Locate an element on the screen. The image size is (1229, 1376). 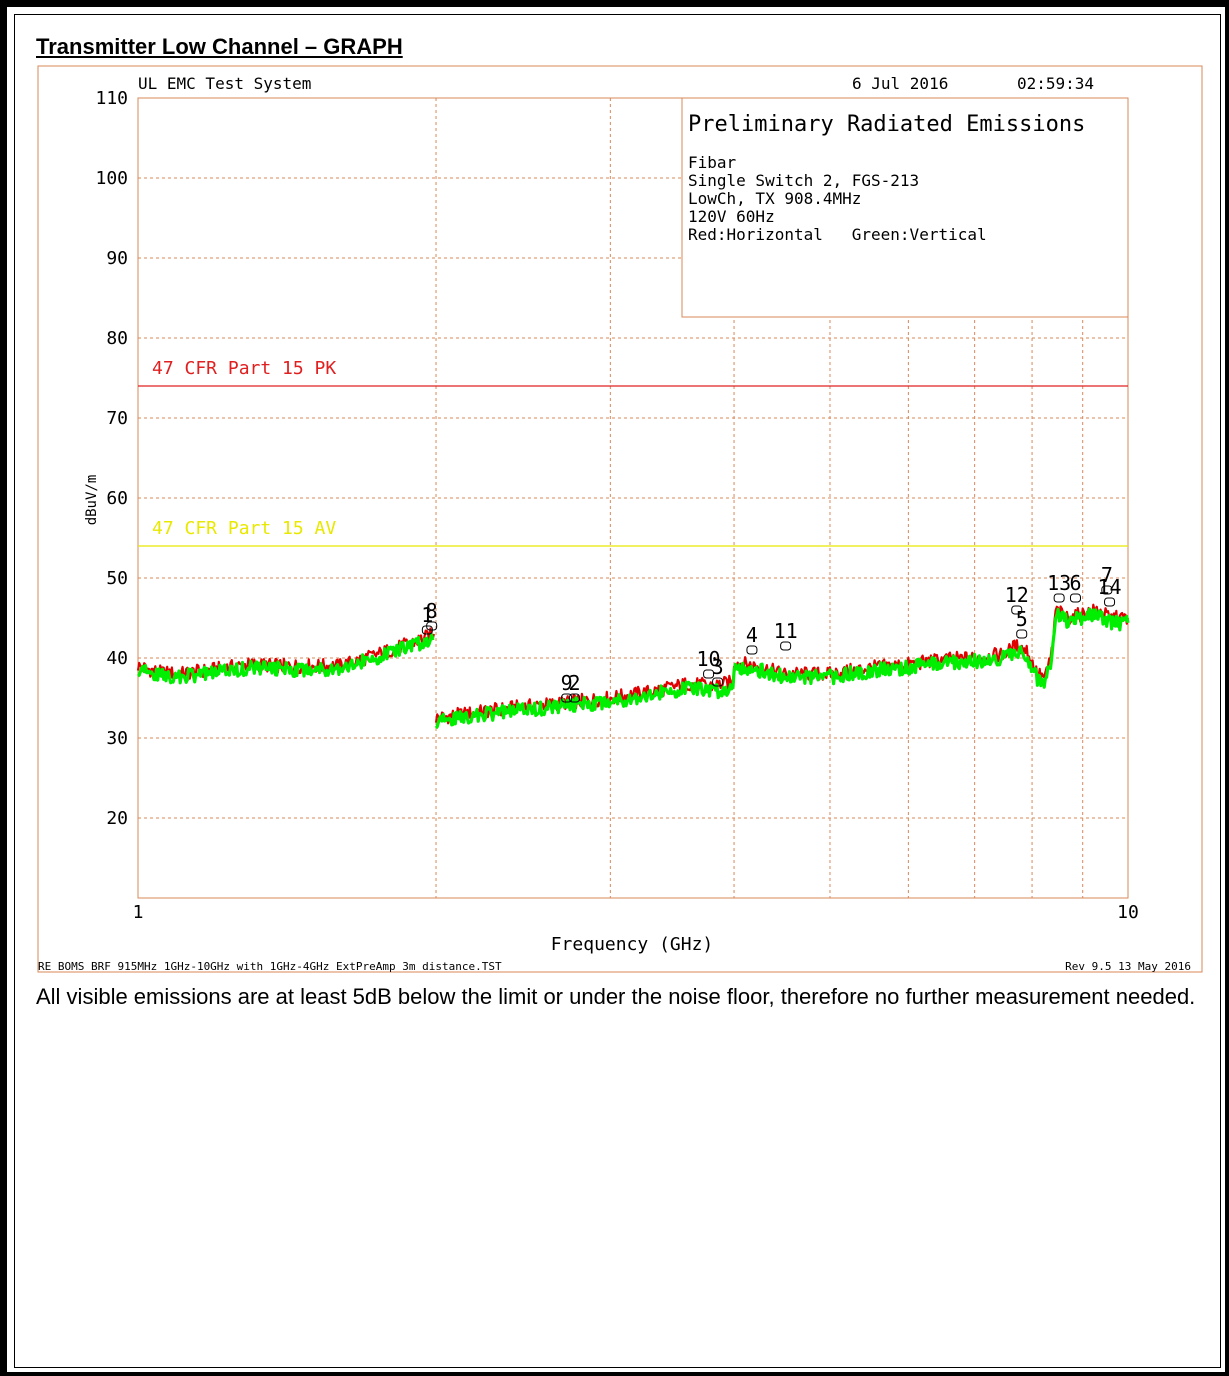
marker-label: 11 is located at coordinates (786, 631).